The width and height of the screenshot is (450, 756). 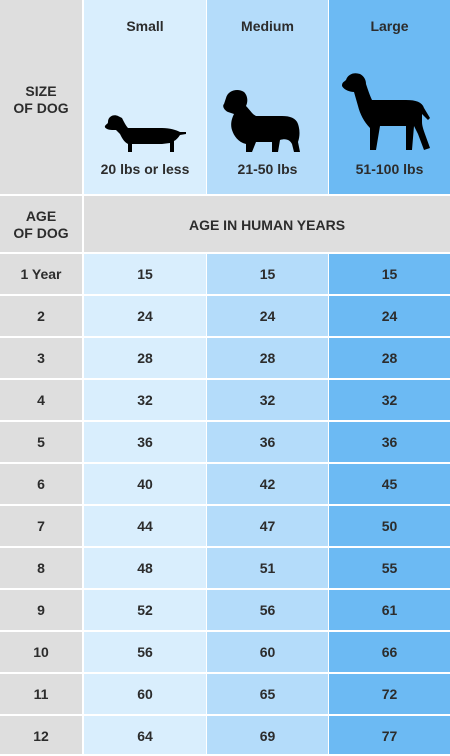 I want to click on large-cell: 77, so click(x=389, y=736).